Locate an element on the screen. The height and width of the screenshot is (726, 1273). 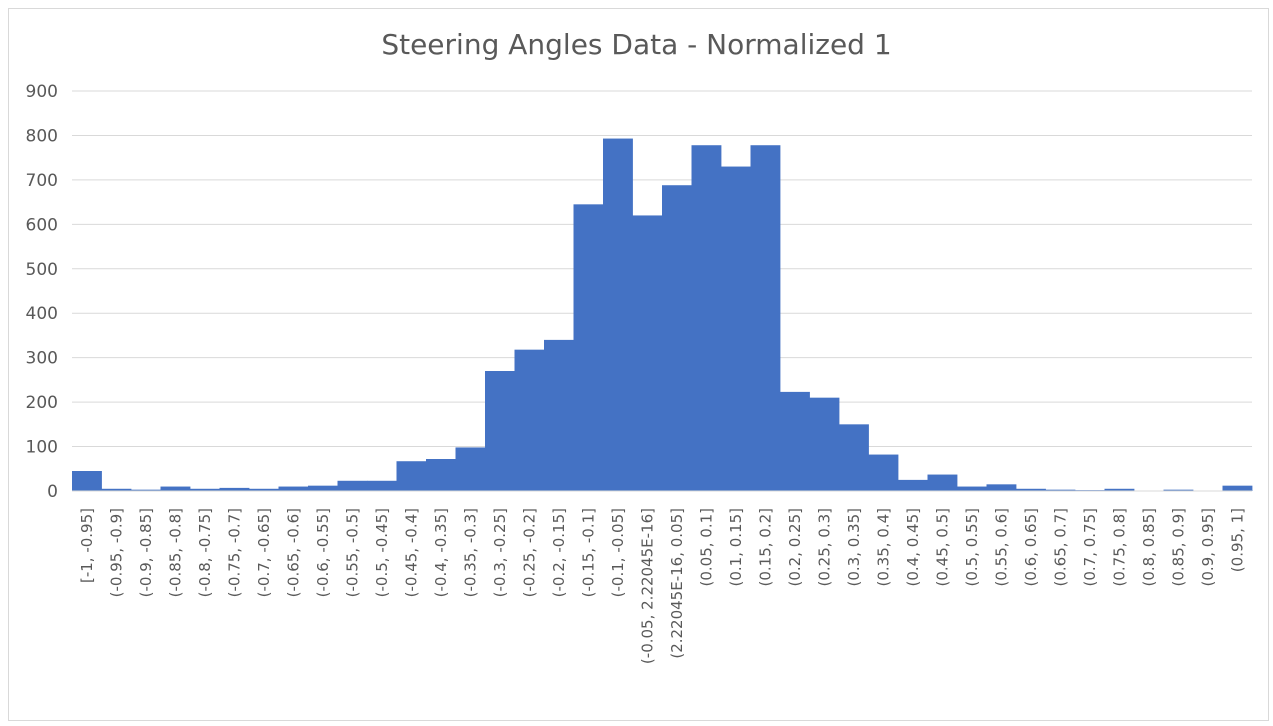
x-tick-label: (-0.3, -0.25] is located at coordinates (500, 552).